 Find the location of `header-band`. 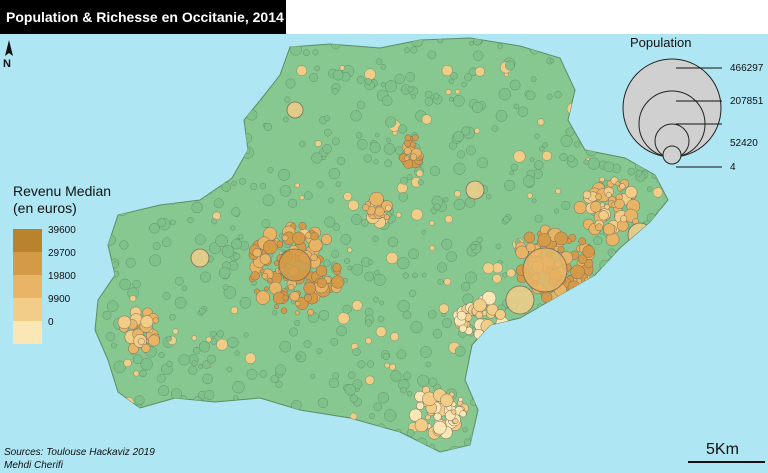

header-band is located at coordinates (527, 17).